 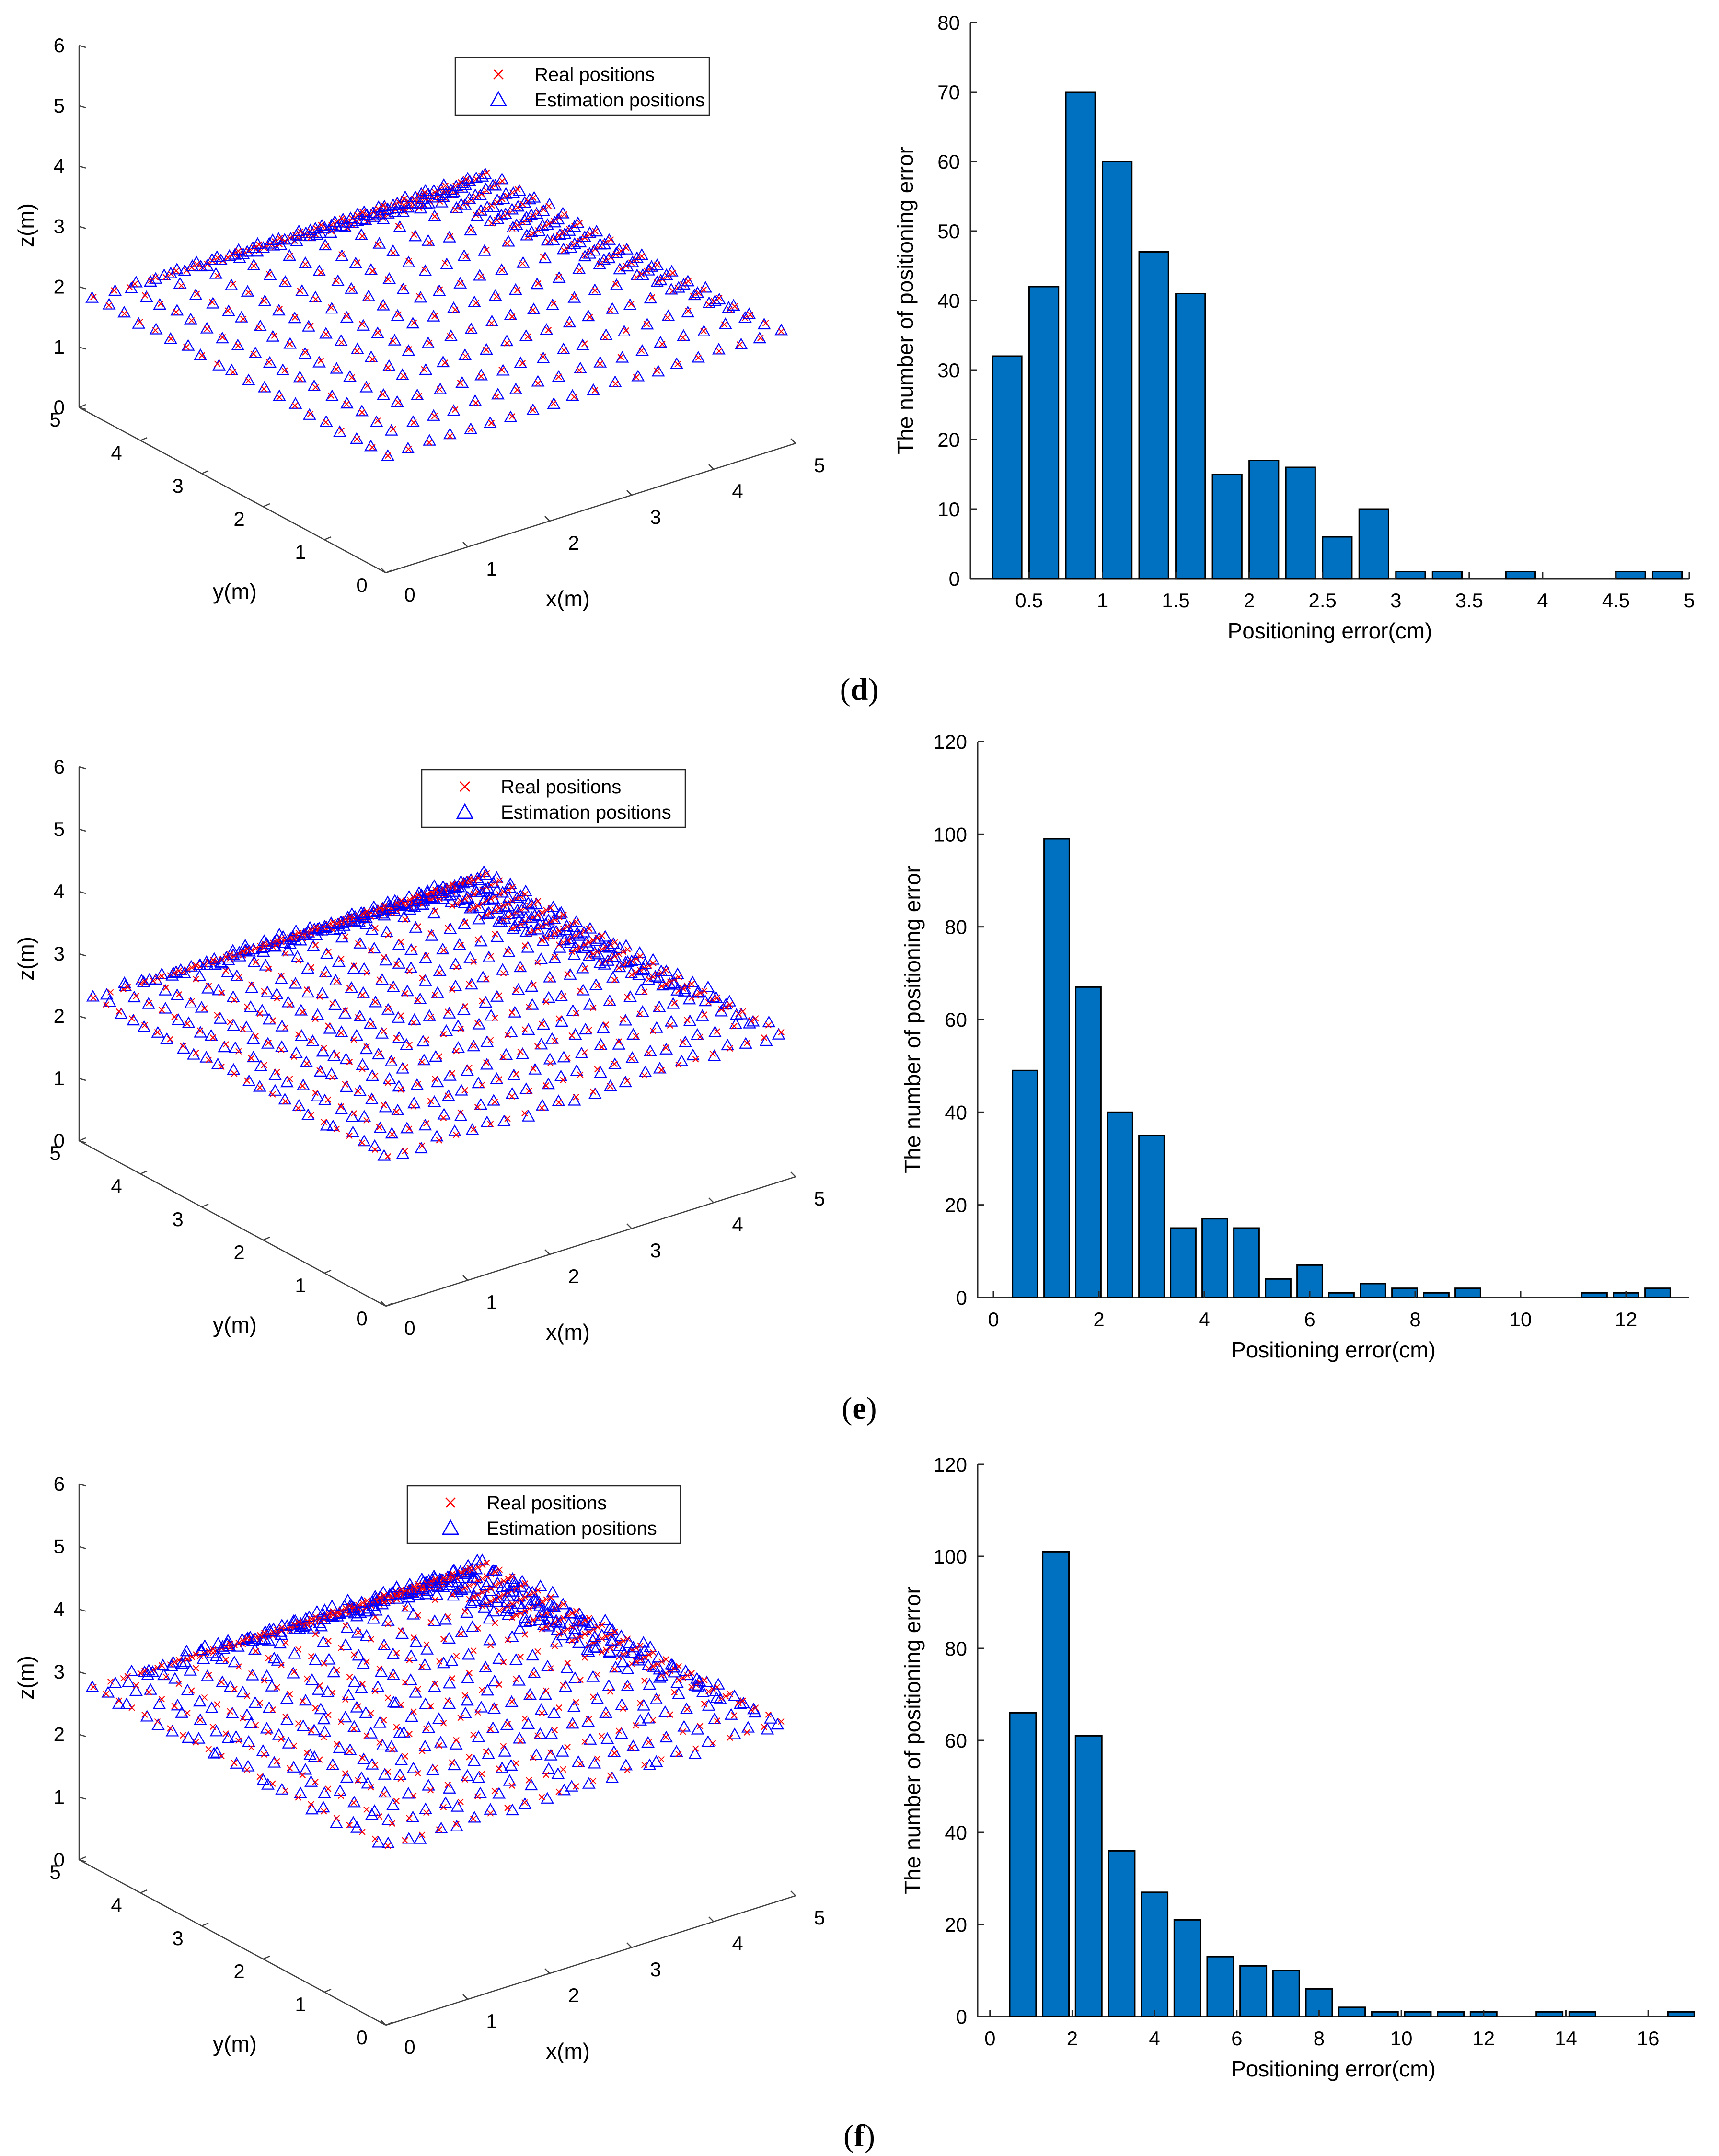 What do you see at coordinates (1330, 630) in the screenshot?
I see `x-axis-label: Positioning error(cm)` at bounding box center [1330, 630].